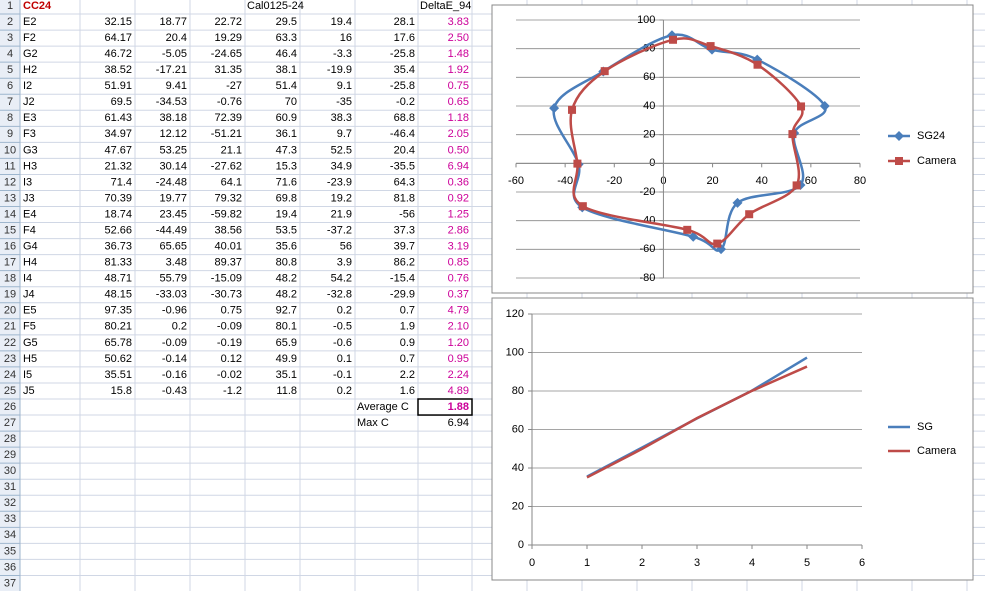 This screenshot has height=591, width=985. Describe the element at coordinates (614, 181) in the screenshot. I see `x-tick-label: -20` at that location.